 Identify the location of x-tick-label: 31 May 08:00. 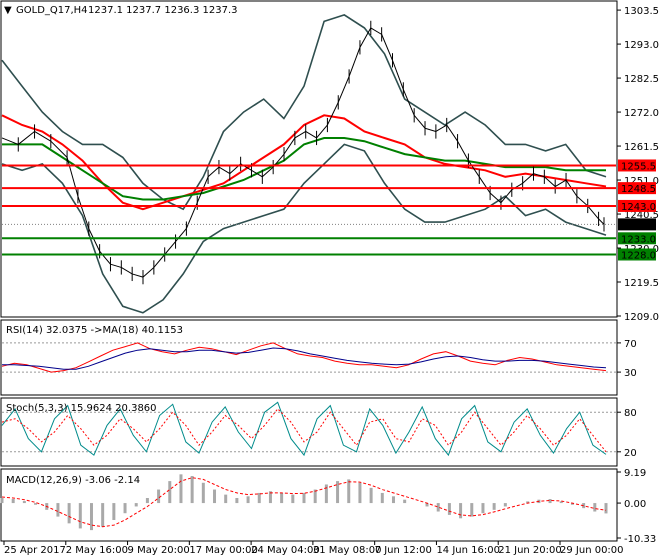
(347, 550).